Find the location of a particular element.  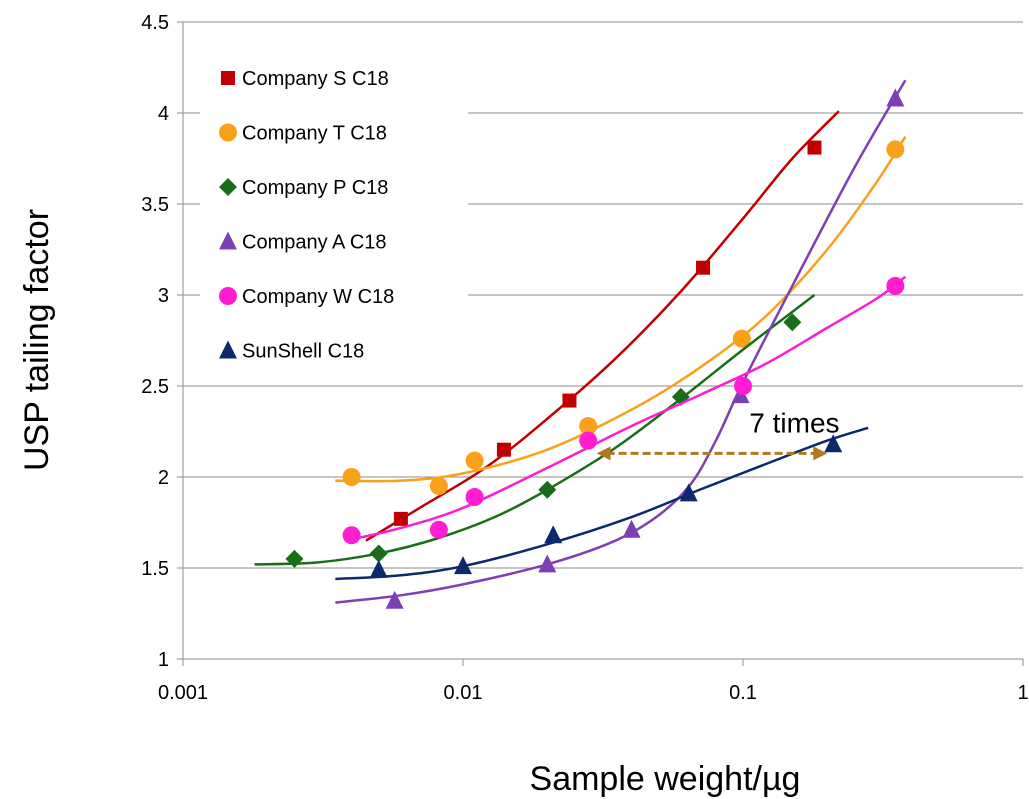

x-axis-title: Sample weight/µg is located at coordinates (665, 779).